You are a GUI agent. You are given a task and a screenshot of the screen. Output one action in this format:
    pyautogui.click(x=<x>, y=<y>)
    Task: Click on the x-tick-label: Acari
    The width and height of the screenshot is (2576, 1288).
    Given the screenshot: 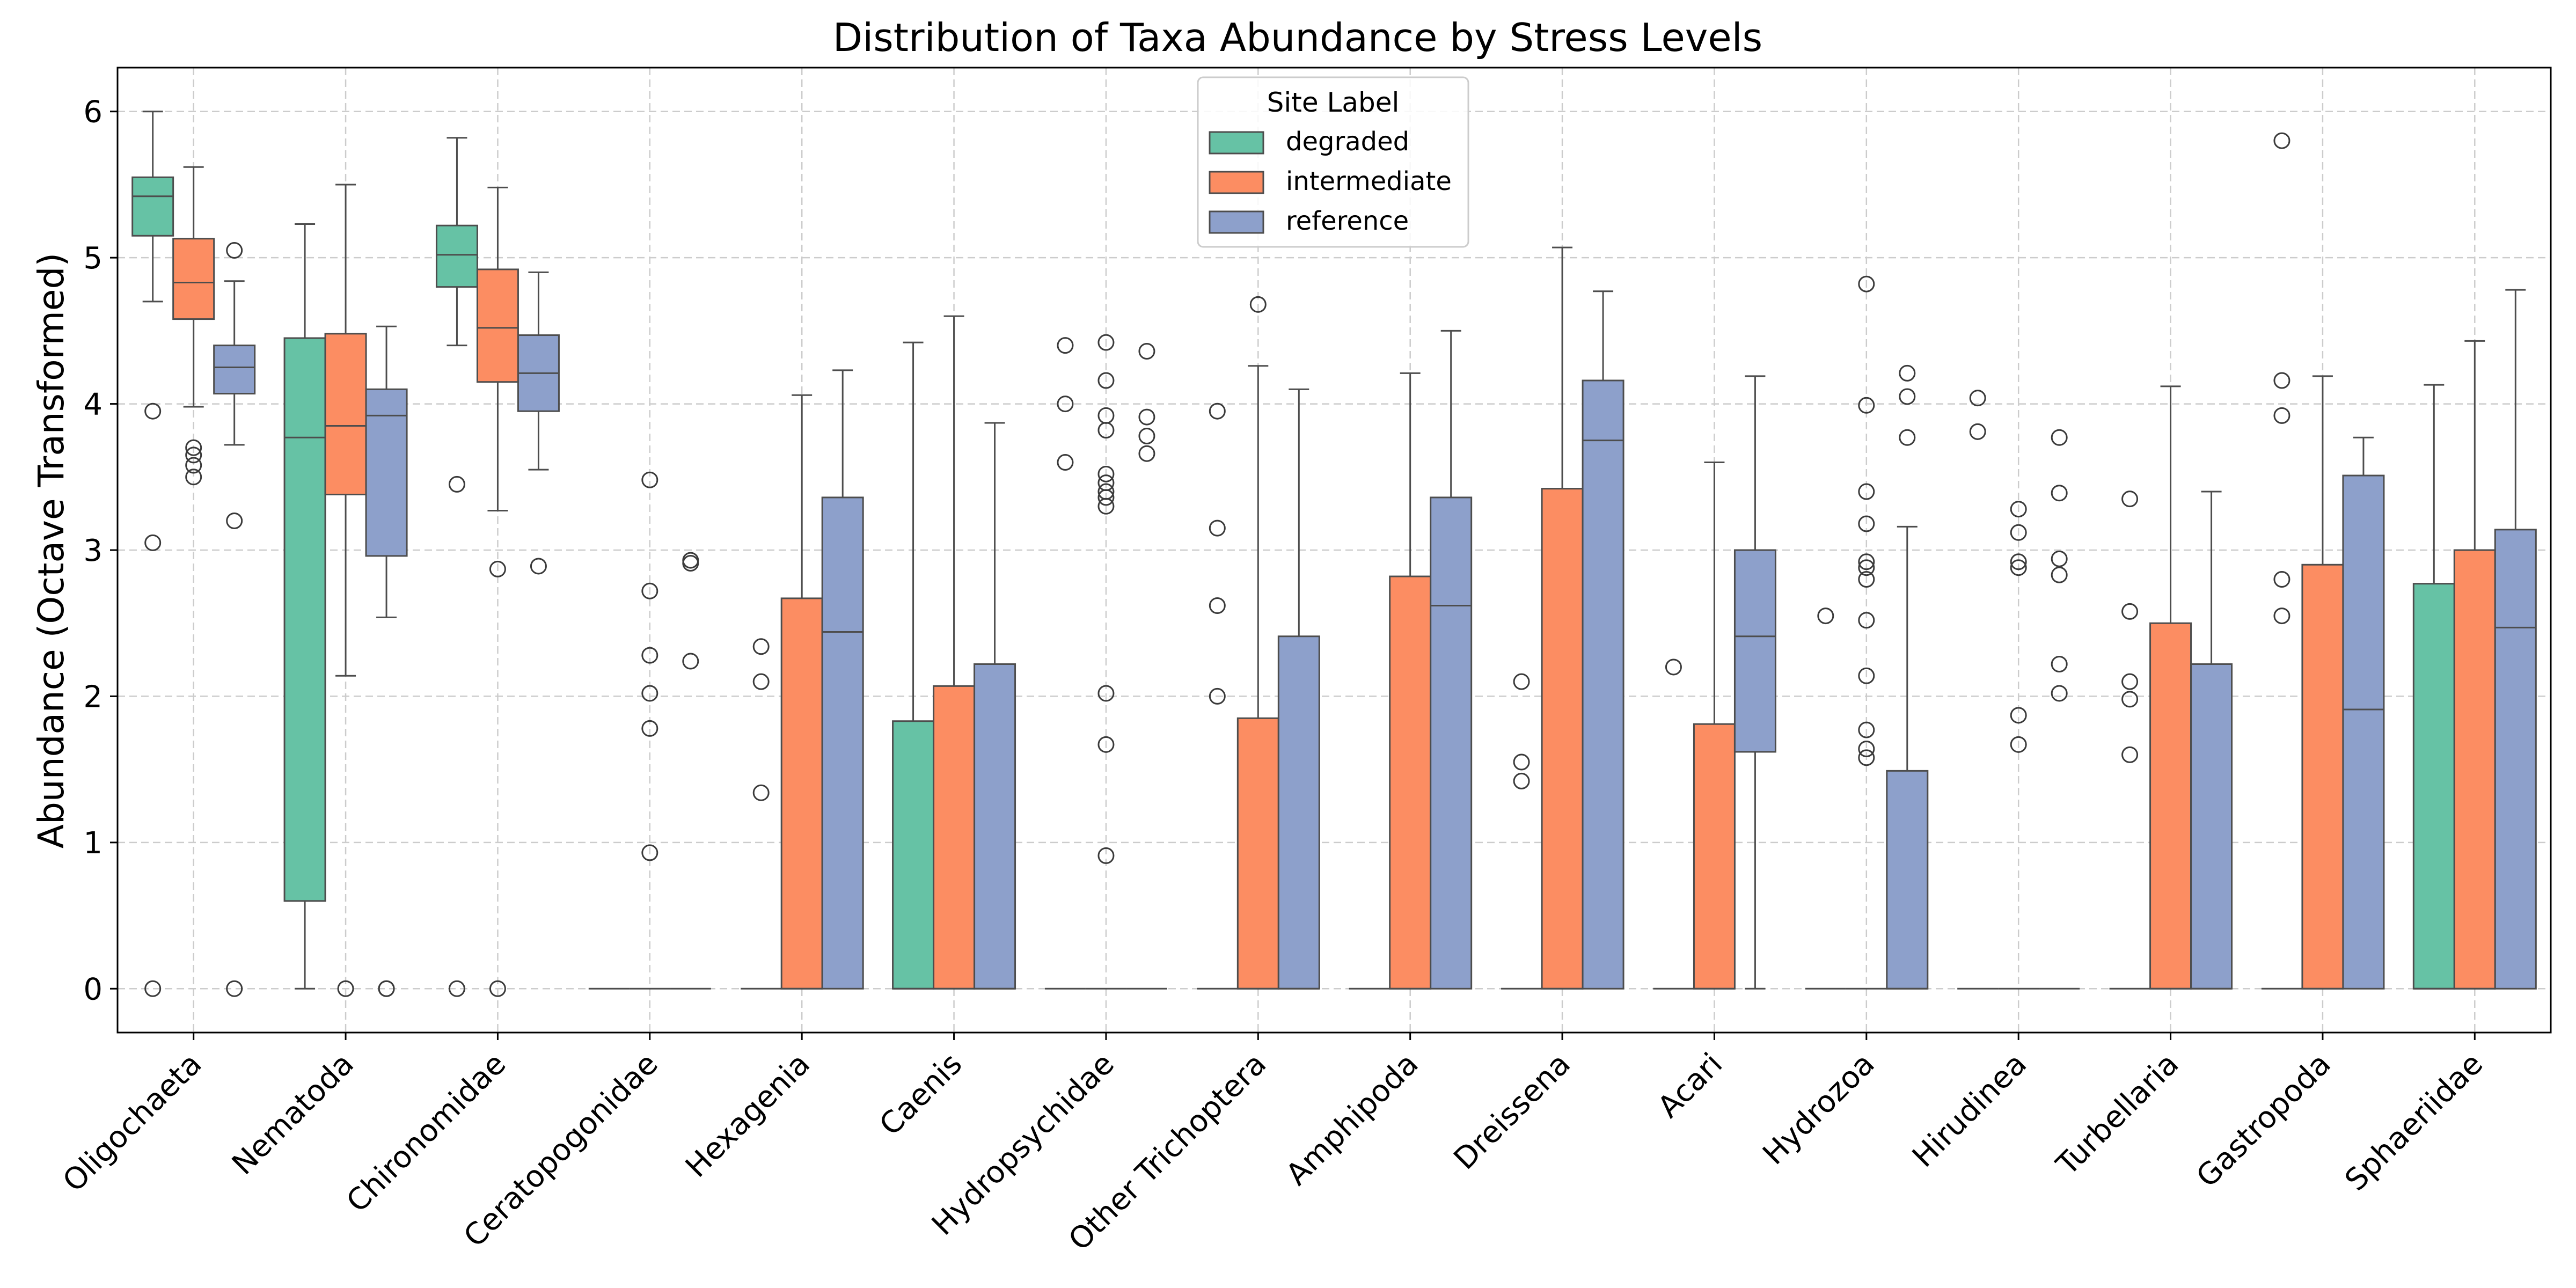 What is the action you would take?
    pyautogui.click(x=1690, y=1085)
    